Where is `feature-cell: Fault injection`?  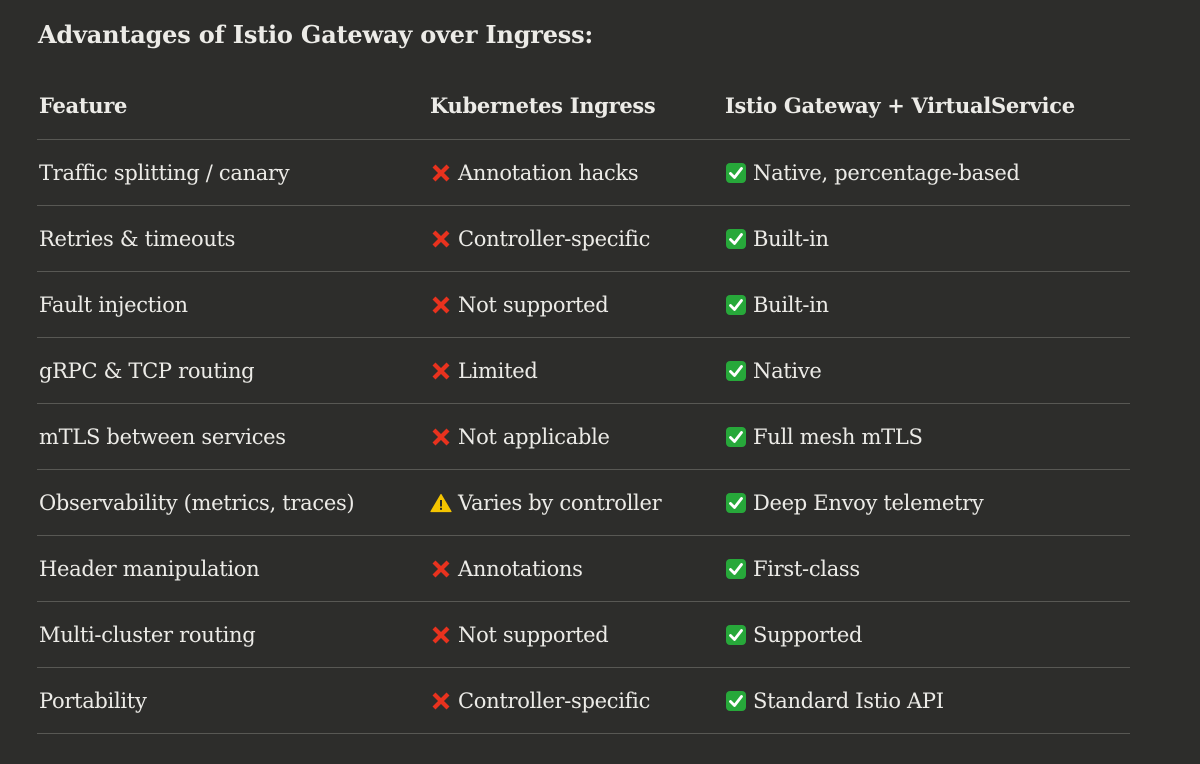 feature-cell: Fault injection is located at coordinates (113, 304).